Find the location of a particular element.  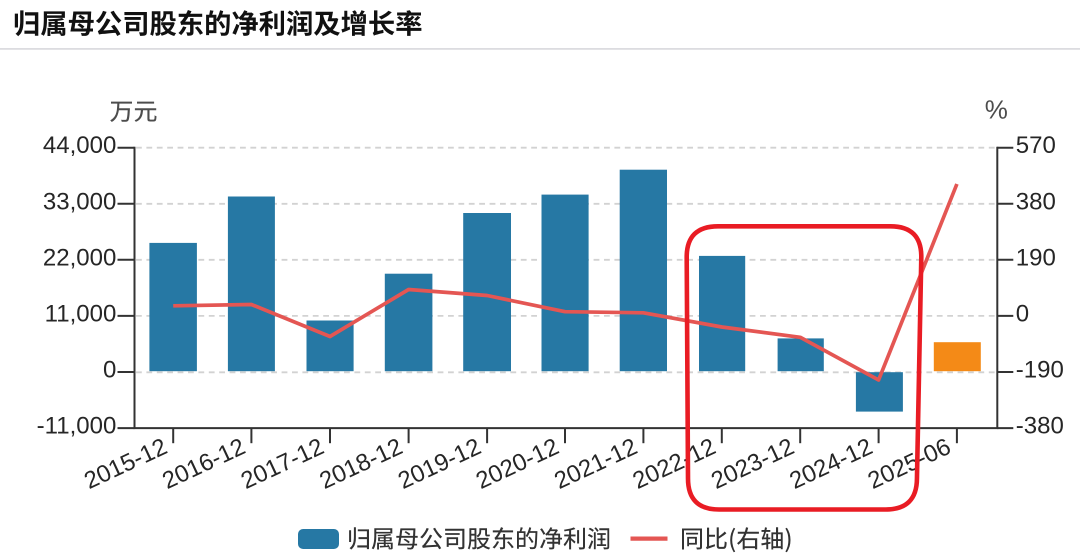

svg-text: -380 is located at coordinates (1040, 426).